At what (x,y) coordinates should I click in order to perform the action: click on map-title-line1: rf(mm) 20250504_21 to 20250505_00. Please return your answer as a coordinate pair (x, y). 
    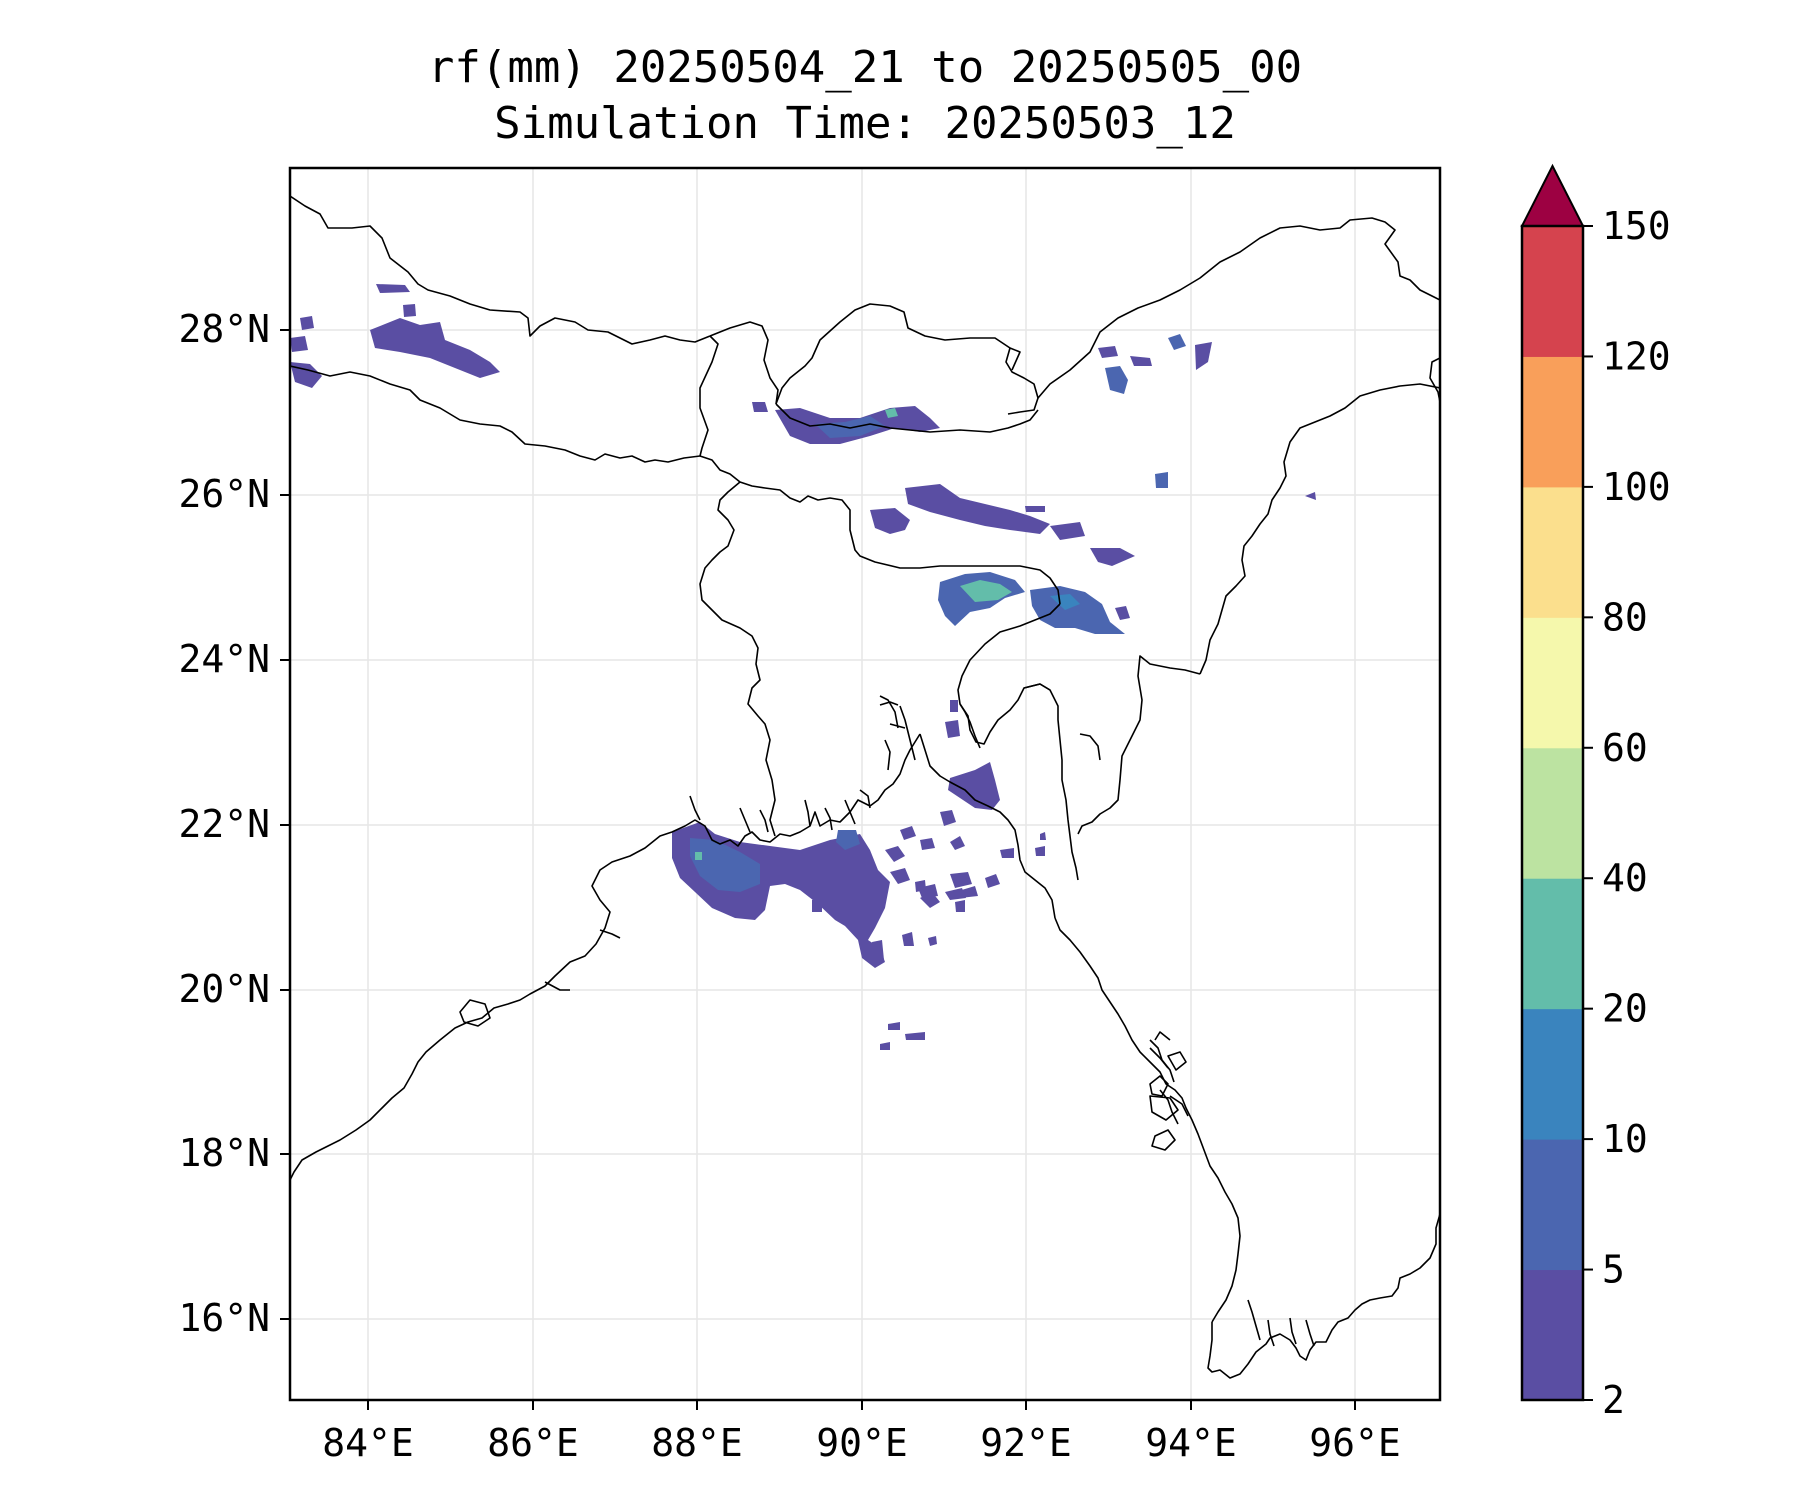
    Looking at the image, I should click on (865, 67).